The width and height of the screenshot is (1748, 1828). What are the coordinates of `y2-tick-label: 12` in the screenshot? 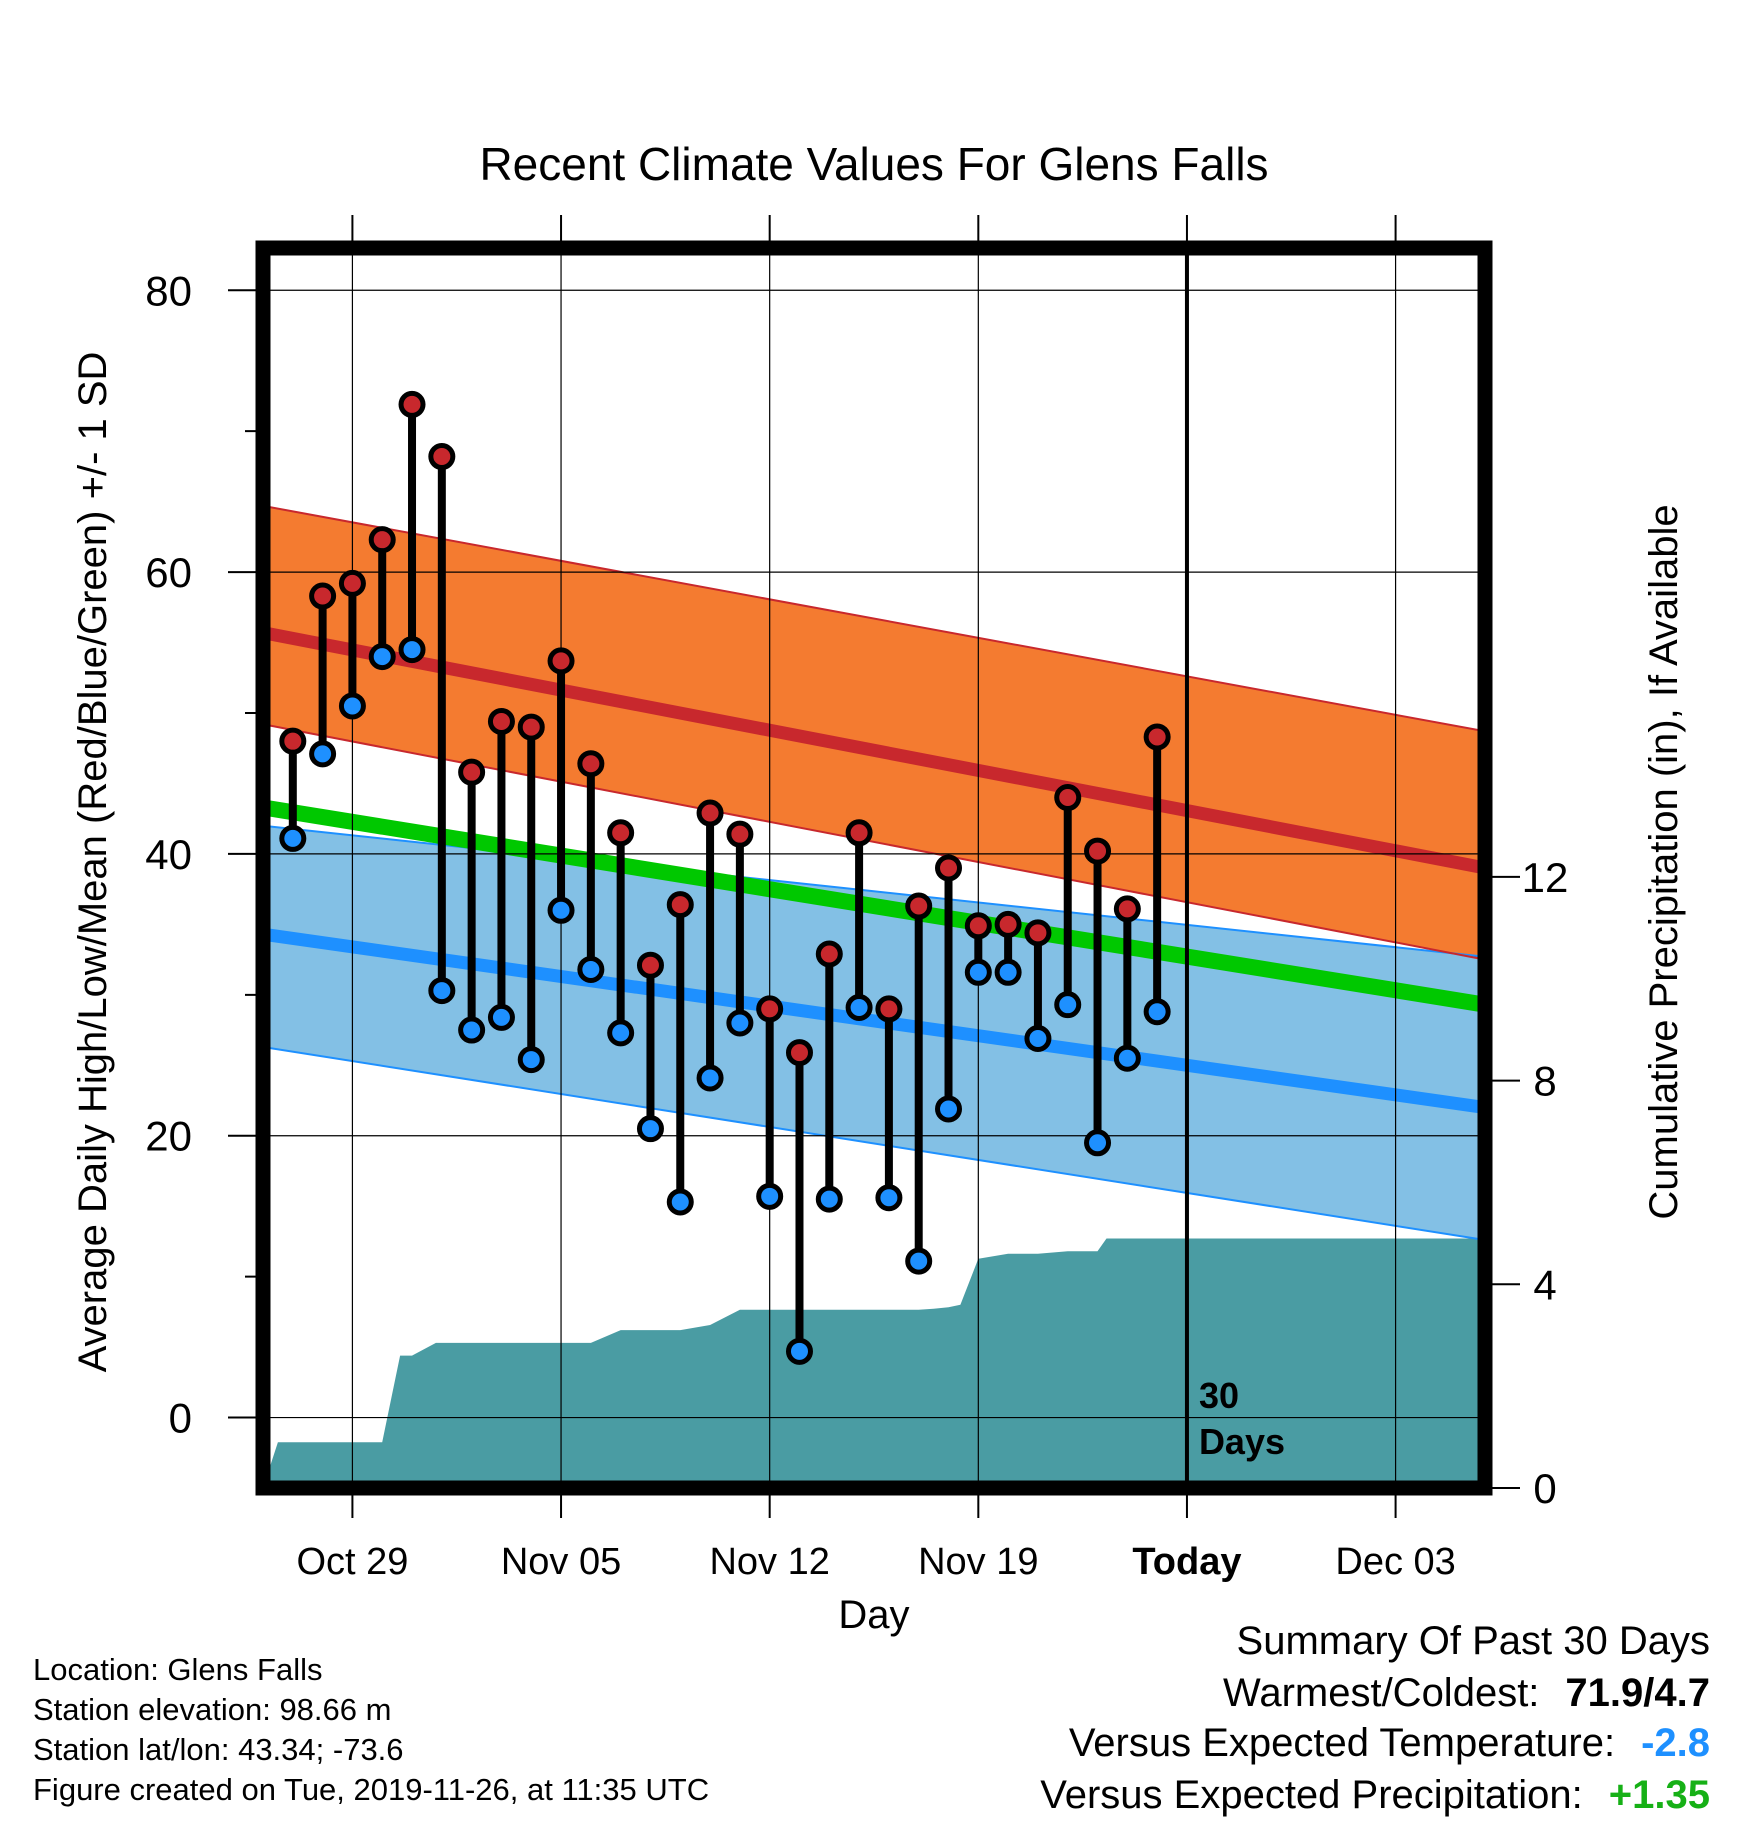 It's located at (1545, 877).